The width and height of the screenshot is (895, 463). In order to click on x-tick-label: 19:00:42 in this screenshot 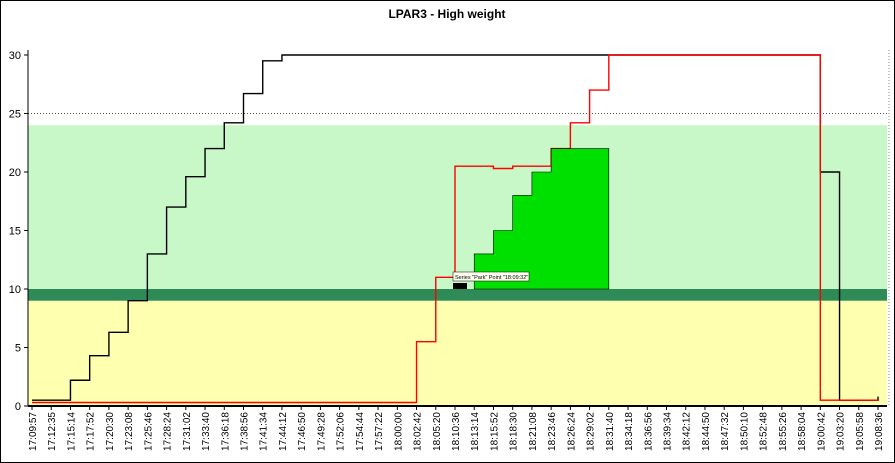, I will do `click(821, 431)`.